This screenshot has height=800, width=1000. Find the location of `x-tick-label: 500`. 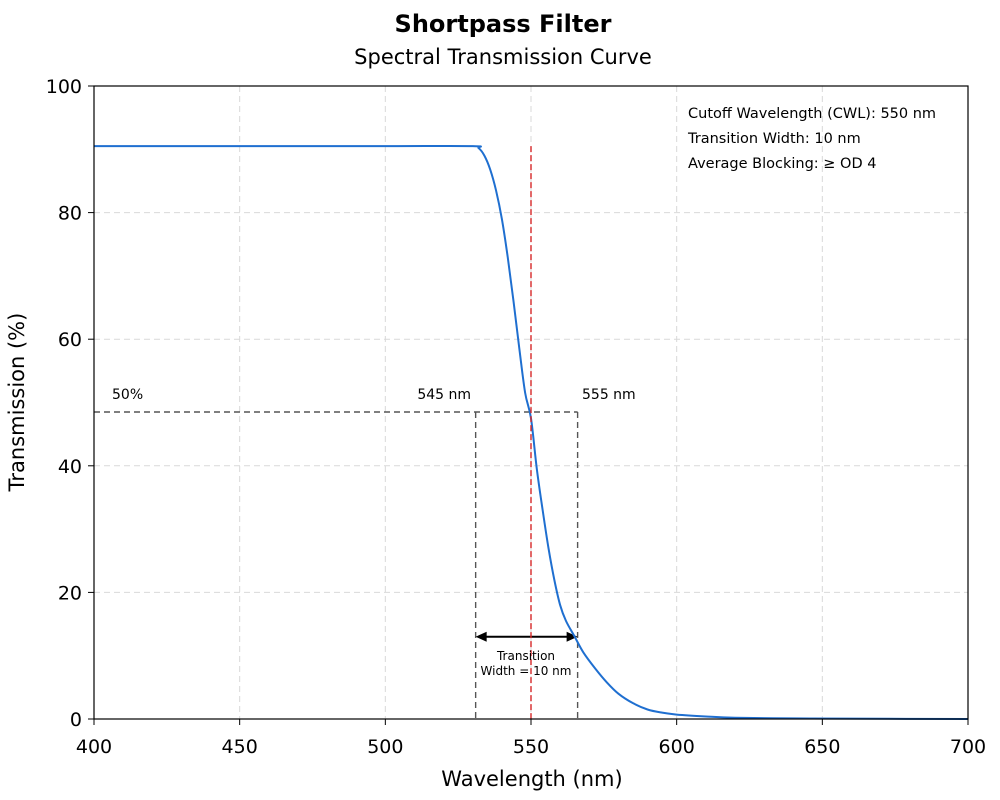

x-tick-label: 500 is located at coordinates (385, 747).